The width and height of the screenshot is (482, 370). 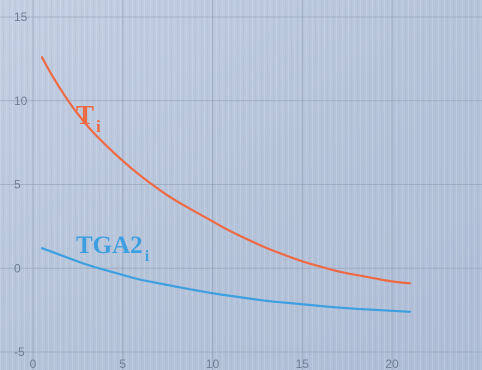 What do you see at coordinates (122, 363) in the screenshot?
I see `x-tick-label: 5` at bounding box center [122, 363].